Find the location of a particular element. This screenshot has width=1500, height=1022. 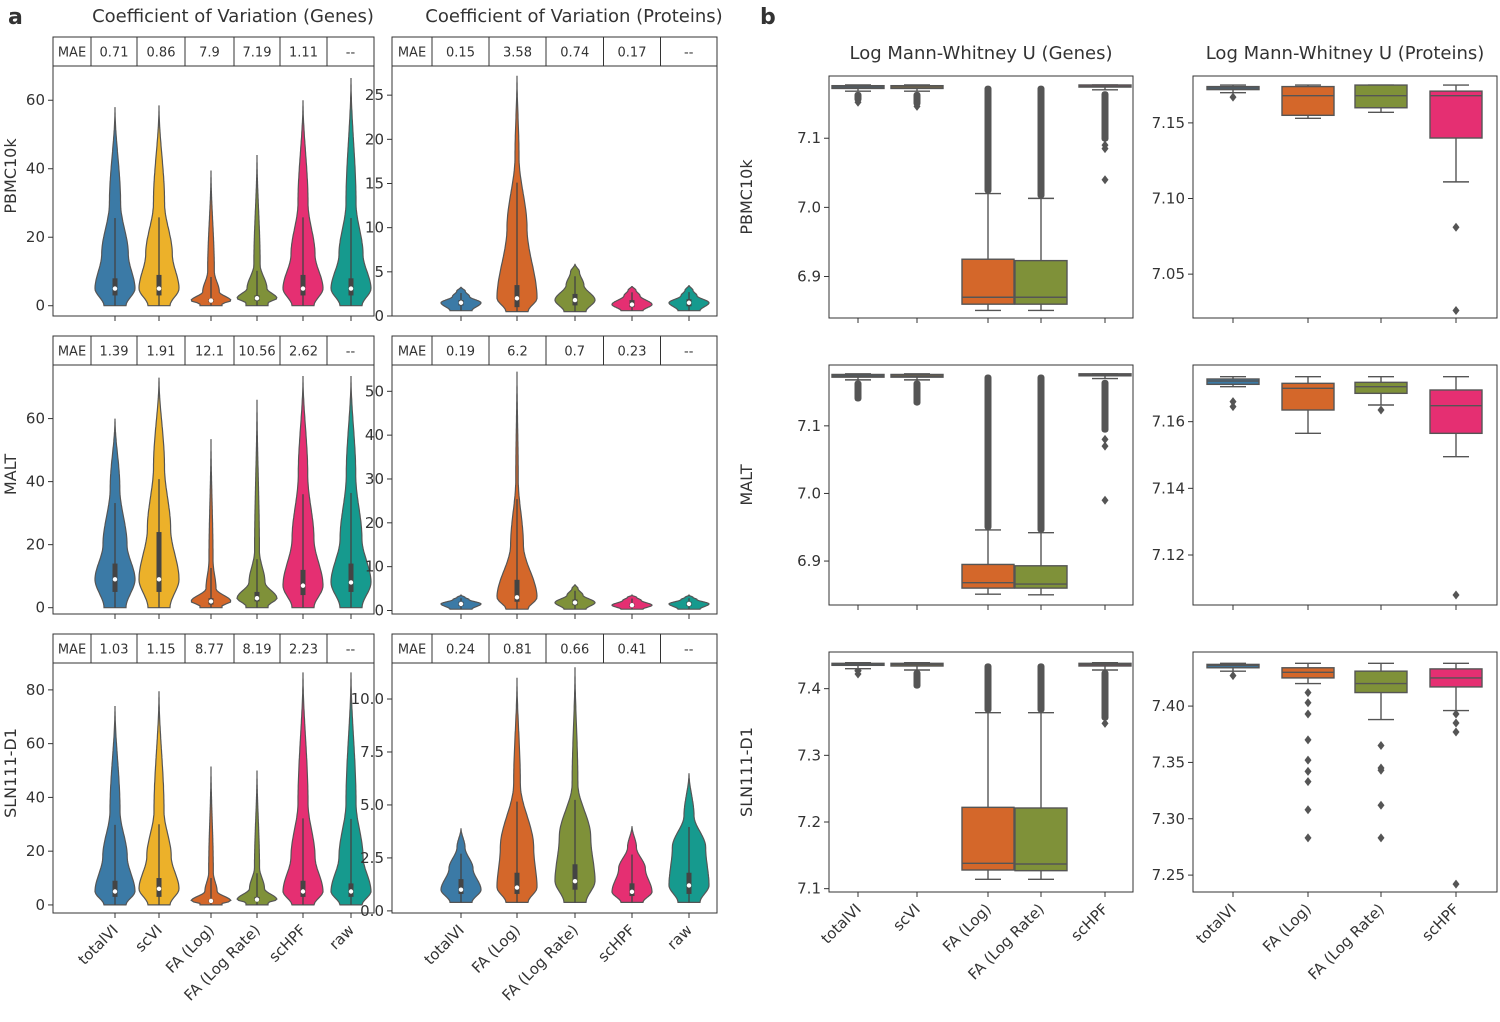

panel-a-letter: a is located at coordinates (15, 17).